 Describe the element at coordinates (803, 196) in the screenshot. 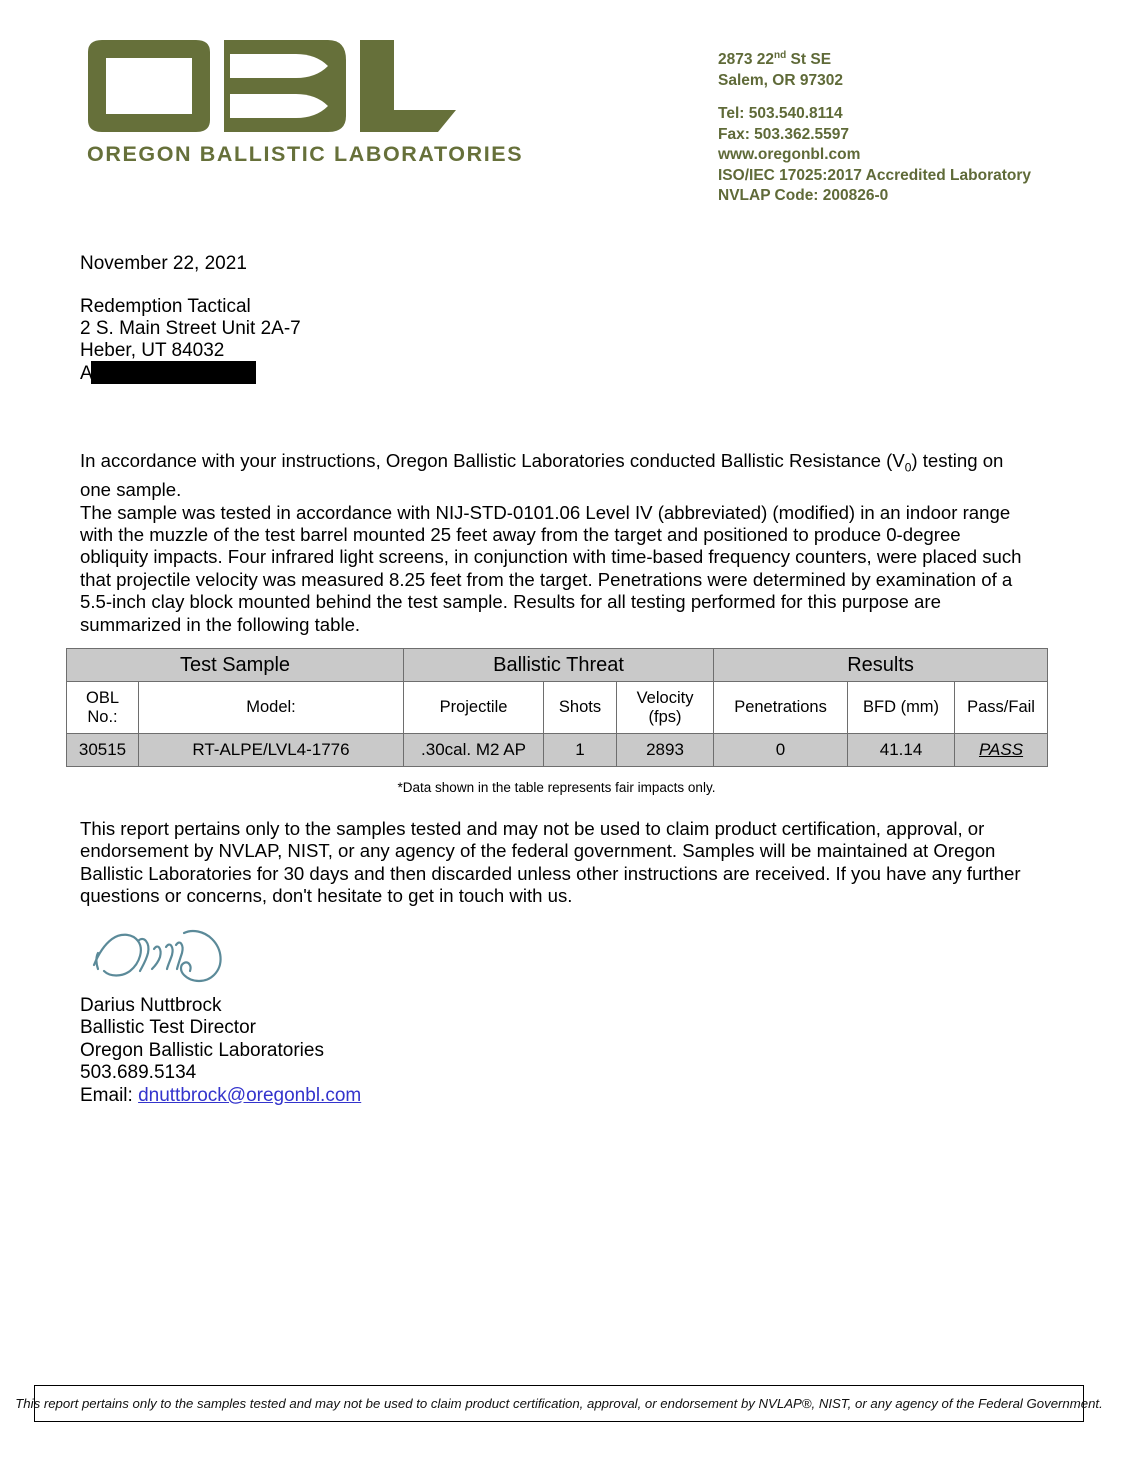

I see `nvlap-code-line: NVLAP Code: 200826-0` at that location.